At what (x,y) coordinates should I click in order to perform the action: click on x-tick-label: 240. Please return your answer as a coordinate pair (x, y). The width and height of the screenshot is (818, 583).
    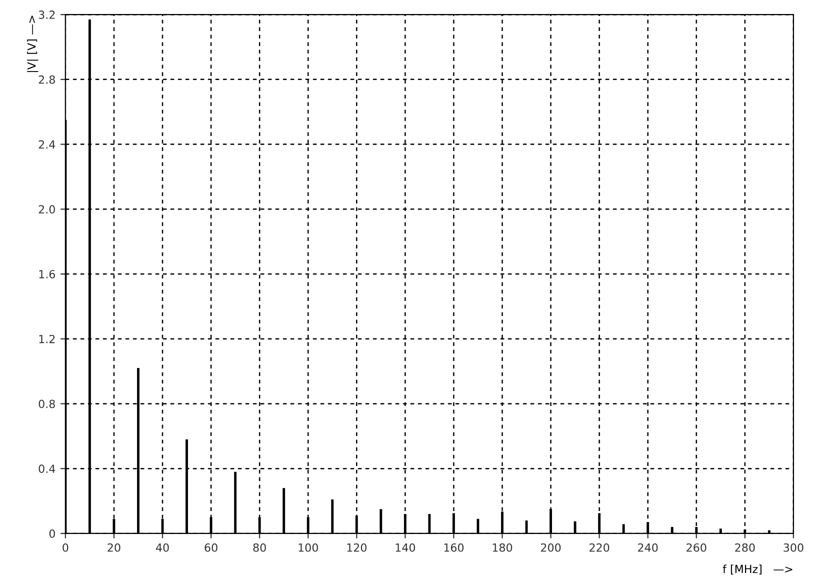
    Looking at the image, I should click on (648, 547).